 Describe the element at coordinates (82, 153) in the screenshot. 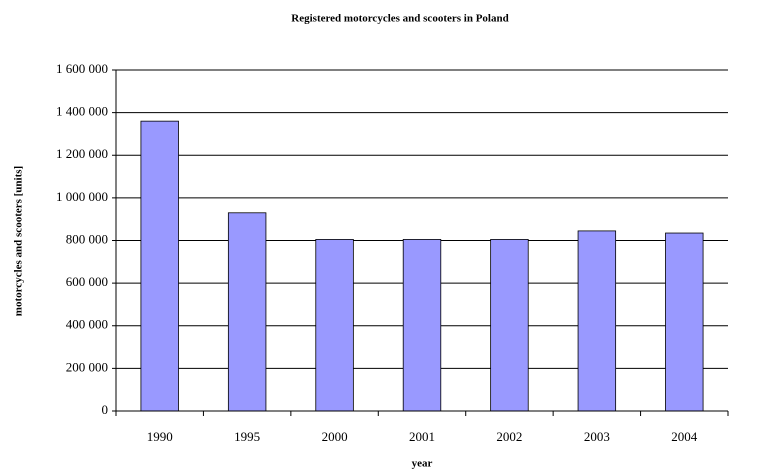

I see `y-tick-label: 1 200 000` at that location.